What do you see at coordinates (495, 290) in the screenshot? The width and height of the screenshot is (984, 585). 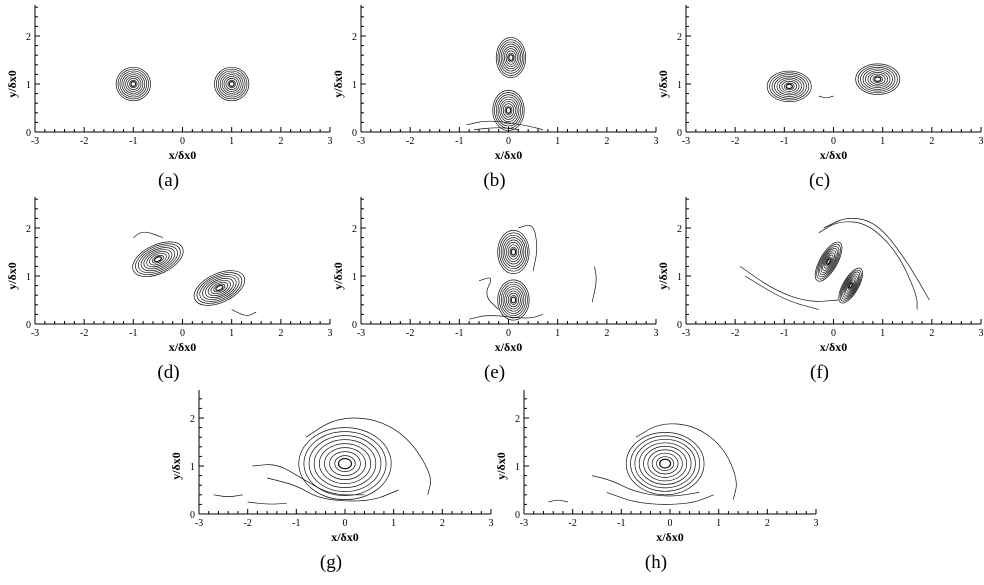 I see `panel-e: -3 -2 -1 0 1 2 3 0 1 2 x/δx0 y/δx0 (e)` at bounding box center [495, 290].